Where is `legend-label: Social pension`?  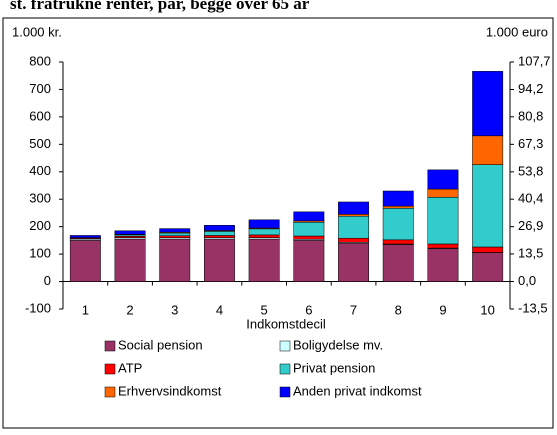
legend-label: Social pension is located at coordinates (160, 344).